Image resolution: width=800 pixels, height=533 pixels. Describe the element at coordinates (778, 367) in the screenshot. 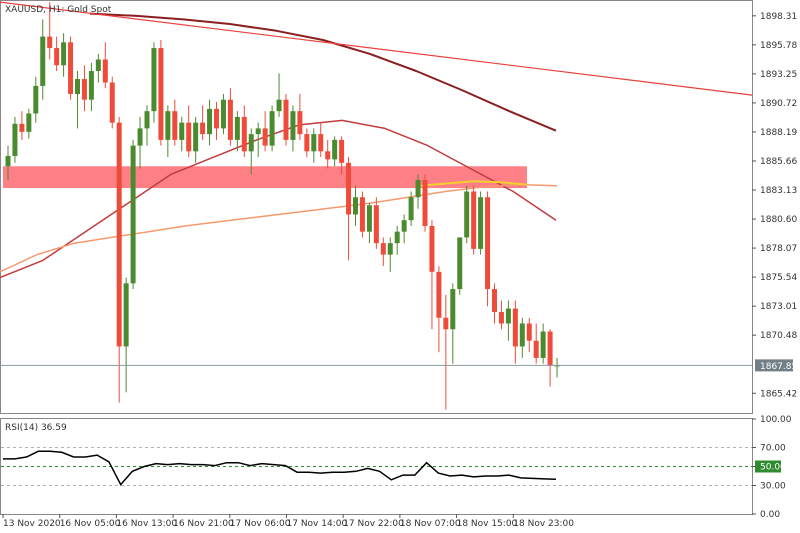

I see `current-price-label: 1867.85` at that location.